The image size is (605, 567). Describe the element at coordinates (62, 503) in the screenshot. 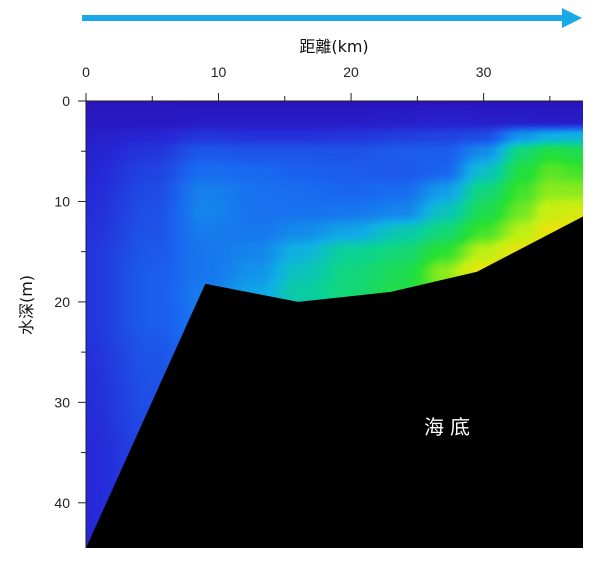

I see `y-tick-label: 40` at that location.